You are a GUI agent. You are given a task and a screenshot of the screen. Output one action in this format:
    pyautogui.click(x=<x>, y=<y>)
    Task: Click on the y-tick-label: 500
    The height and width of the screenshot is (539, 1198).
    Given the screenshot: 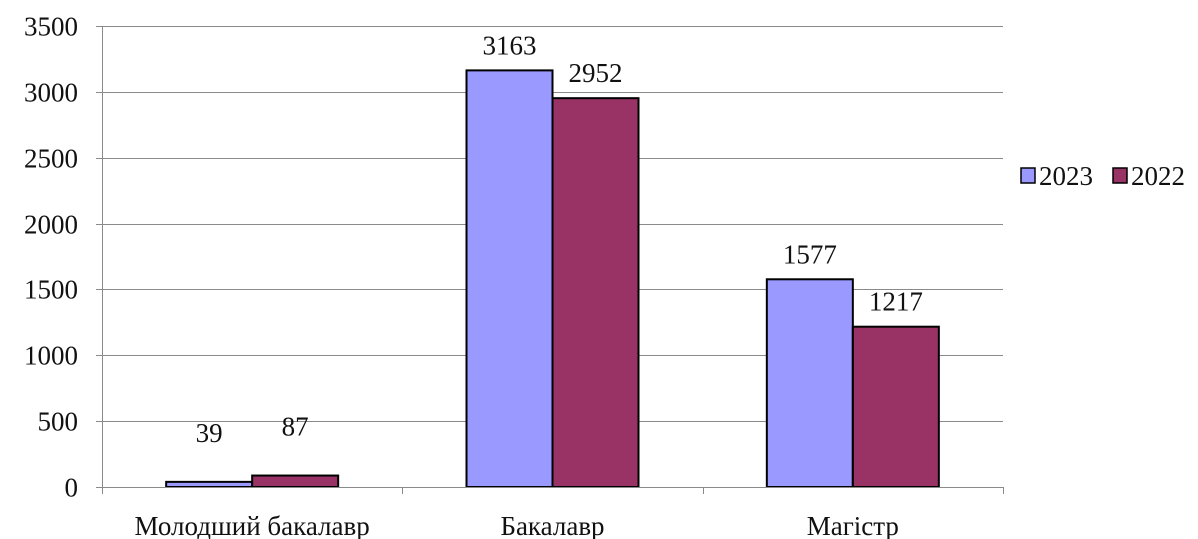 What is the action you would take?
    pyautogui.click(x=58, y=422)
    